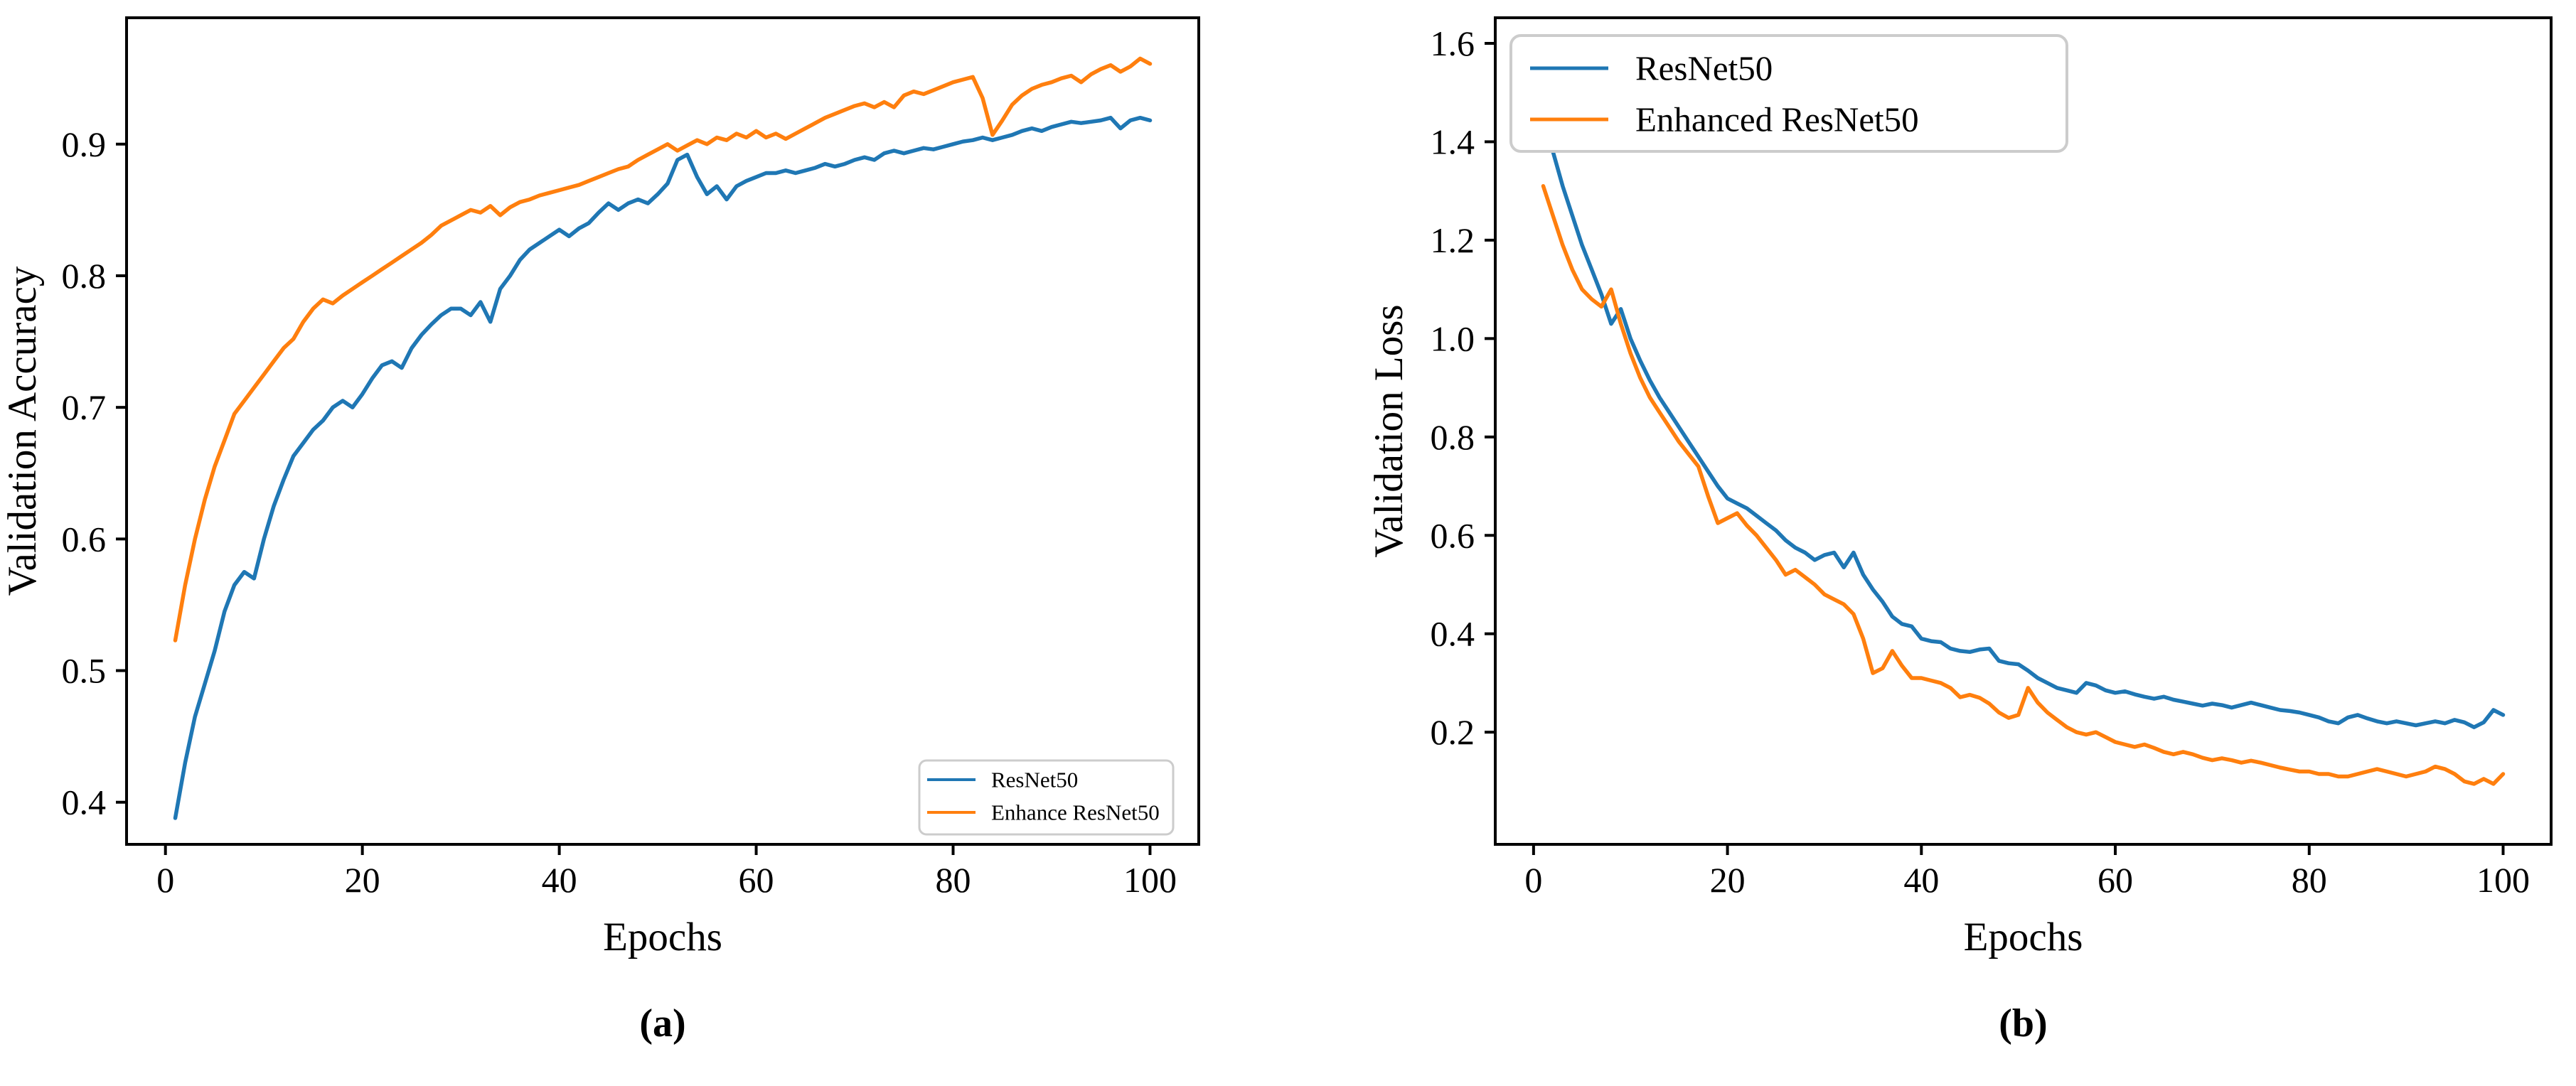 Image resolution: width=2576 pixels, height=1086 pixels. I want to click on y-tick-label: 0.5, so click(84, 671).